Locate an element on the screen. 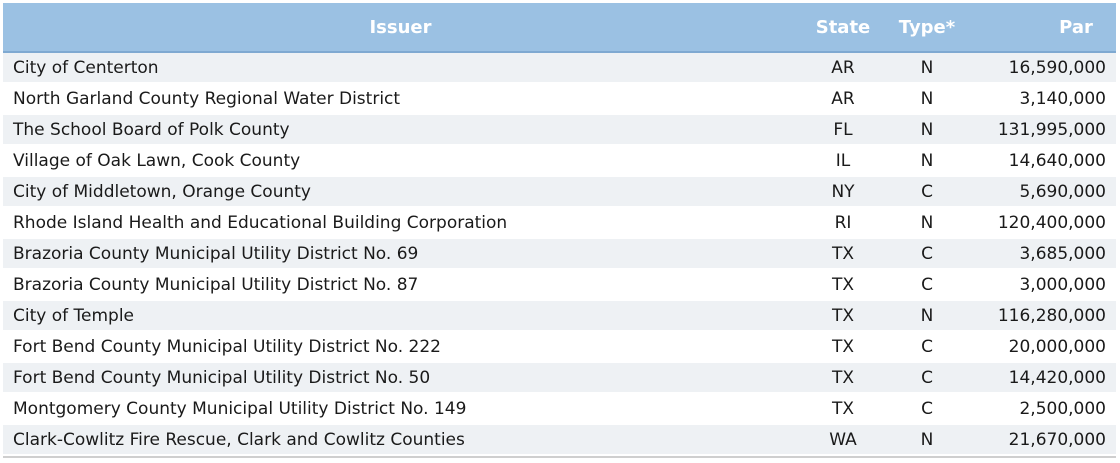 This screenshot has height=463, width=1120. cell-state: IL is located at coordinates (843, 161).